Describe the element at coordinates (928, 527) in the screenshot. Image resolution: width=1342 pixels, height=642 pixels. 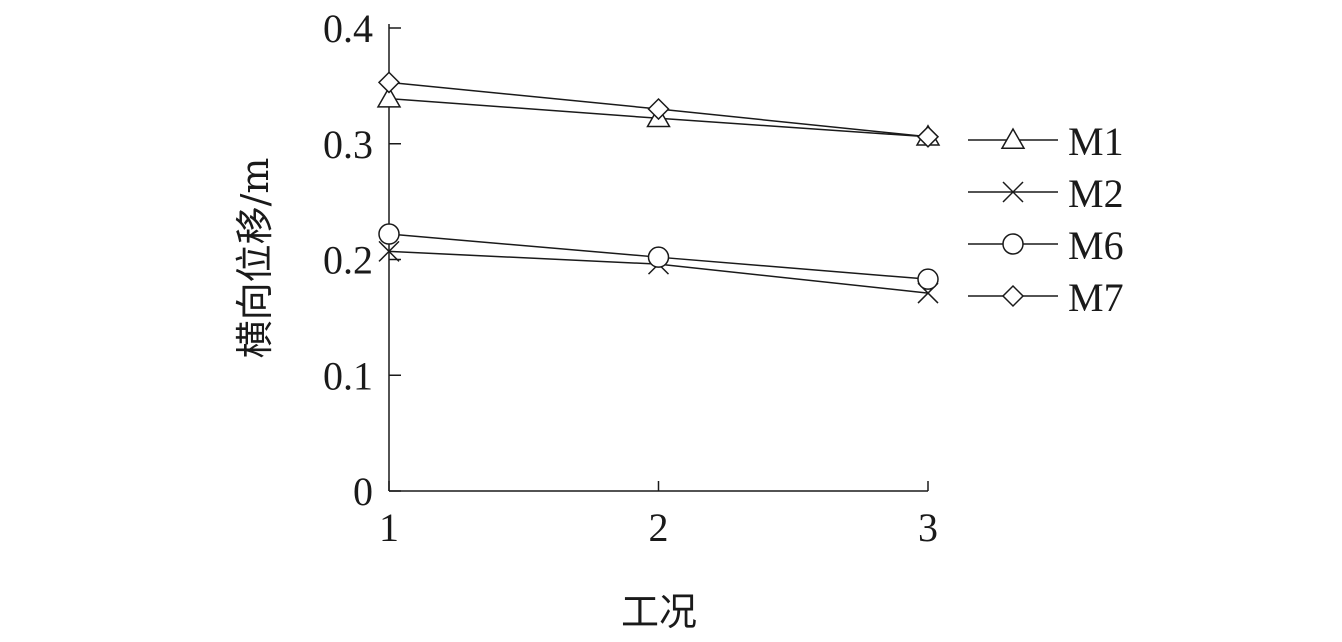
I see `x-tick-label: 3` at that location.